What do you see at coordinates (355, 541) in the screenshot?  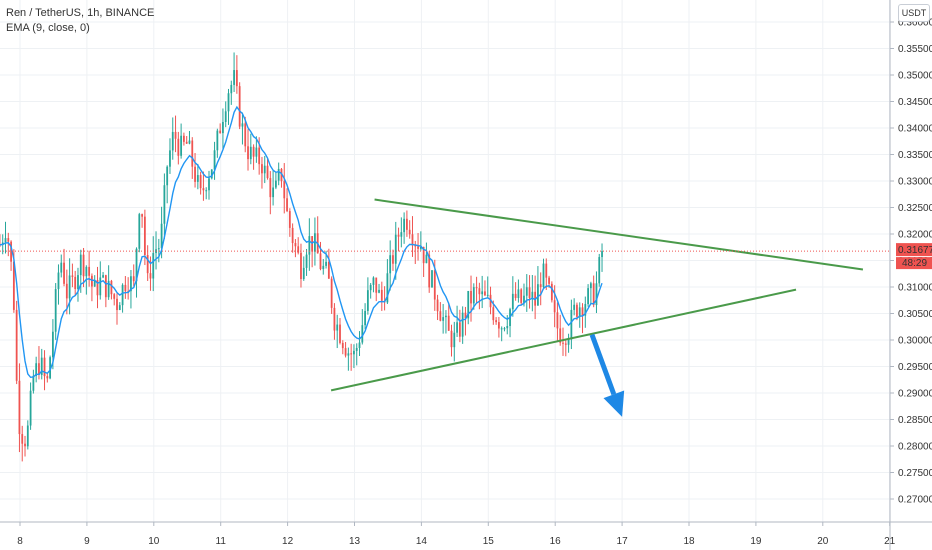 I see `x-tick-label: 13` at bounding box center [355, 541].